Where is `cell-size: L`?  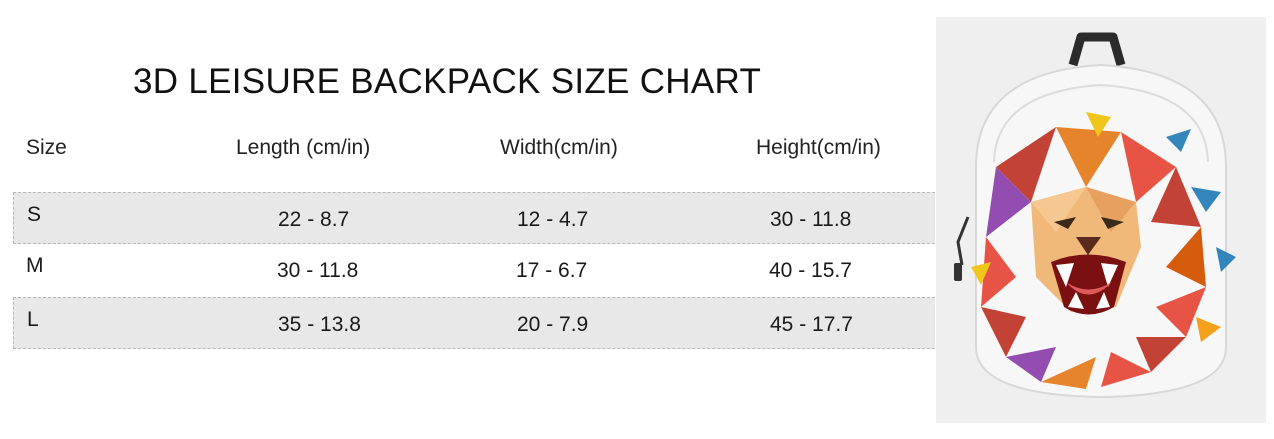
cell-size: L is located at coordinates (33, 319).